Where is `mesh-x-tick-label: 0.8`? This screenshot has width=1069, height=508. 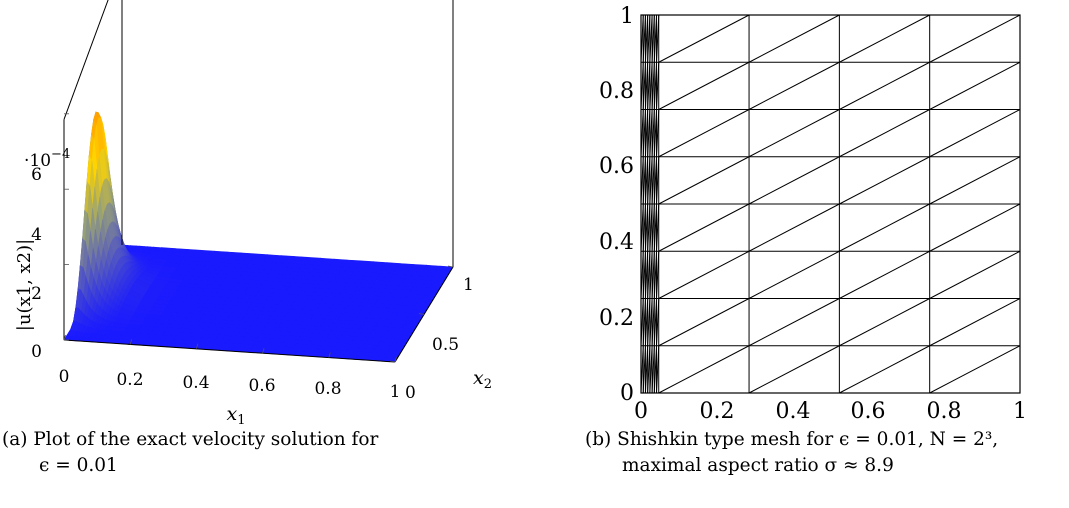
mesh-x-tick-label: 0.8 is located at coordinates (944, 411).